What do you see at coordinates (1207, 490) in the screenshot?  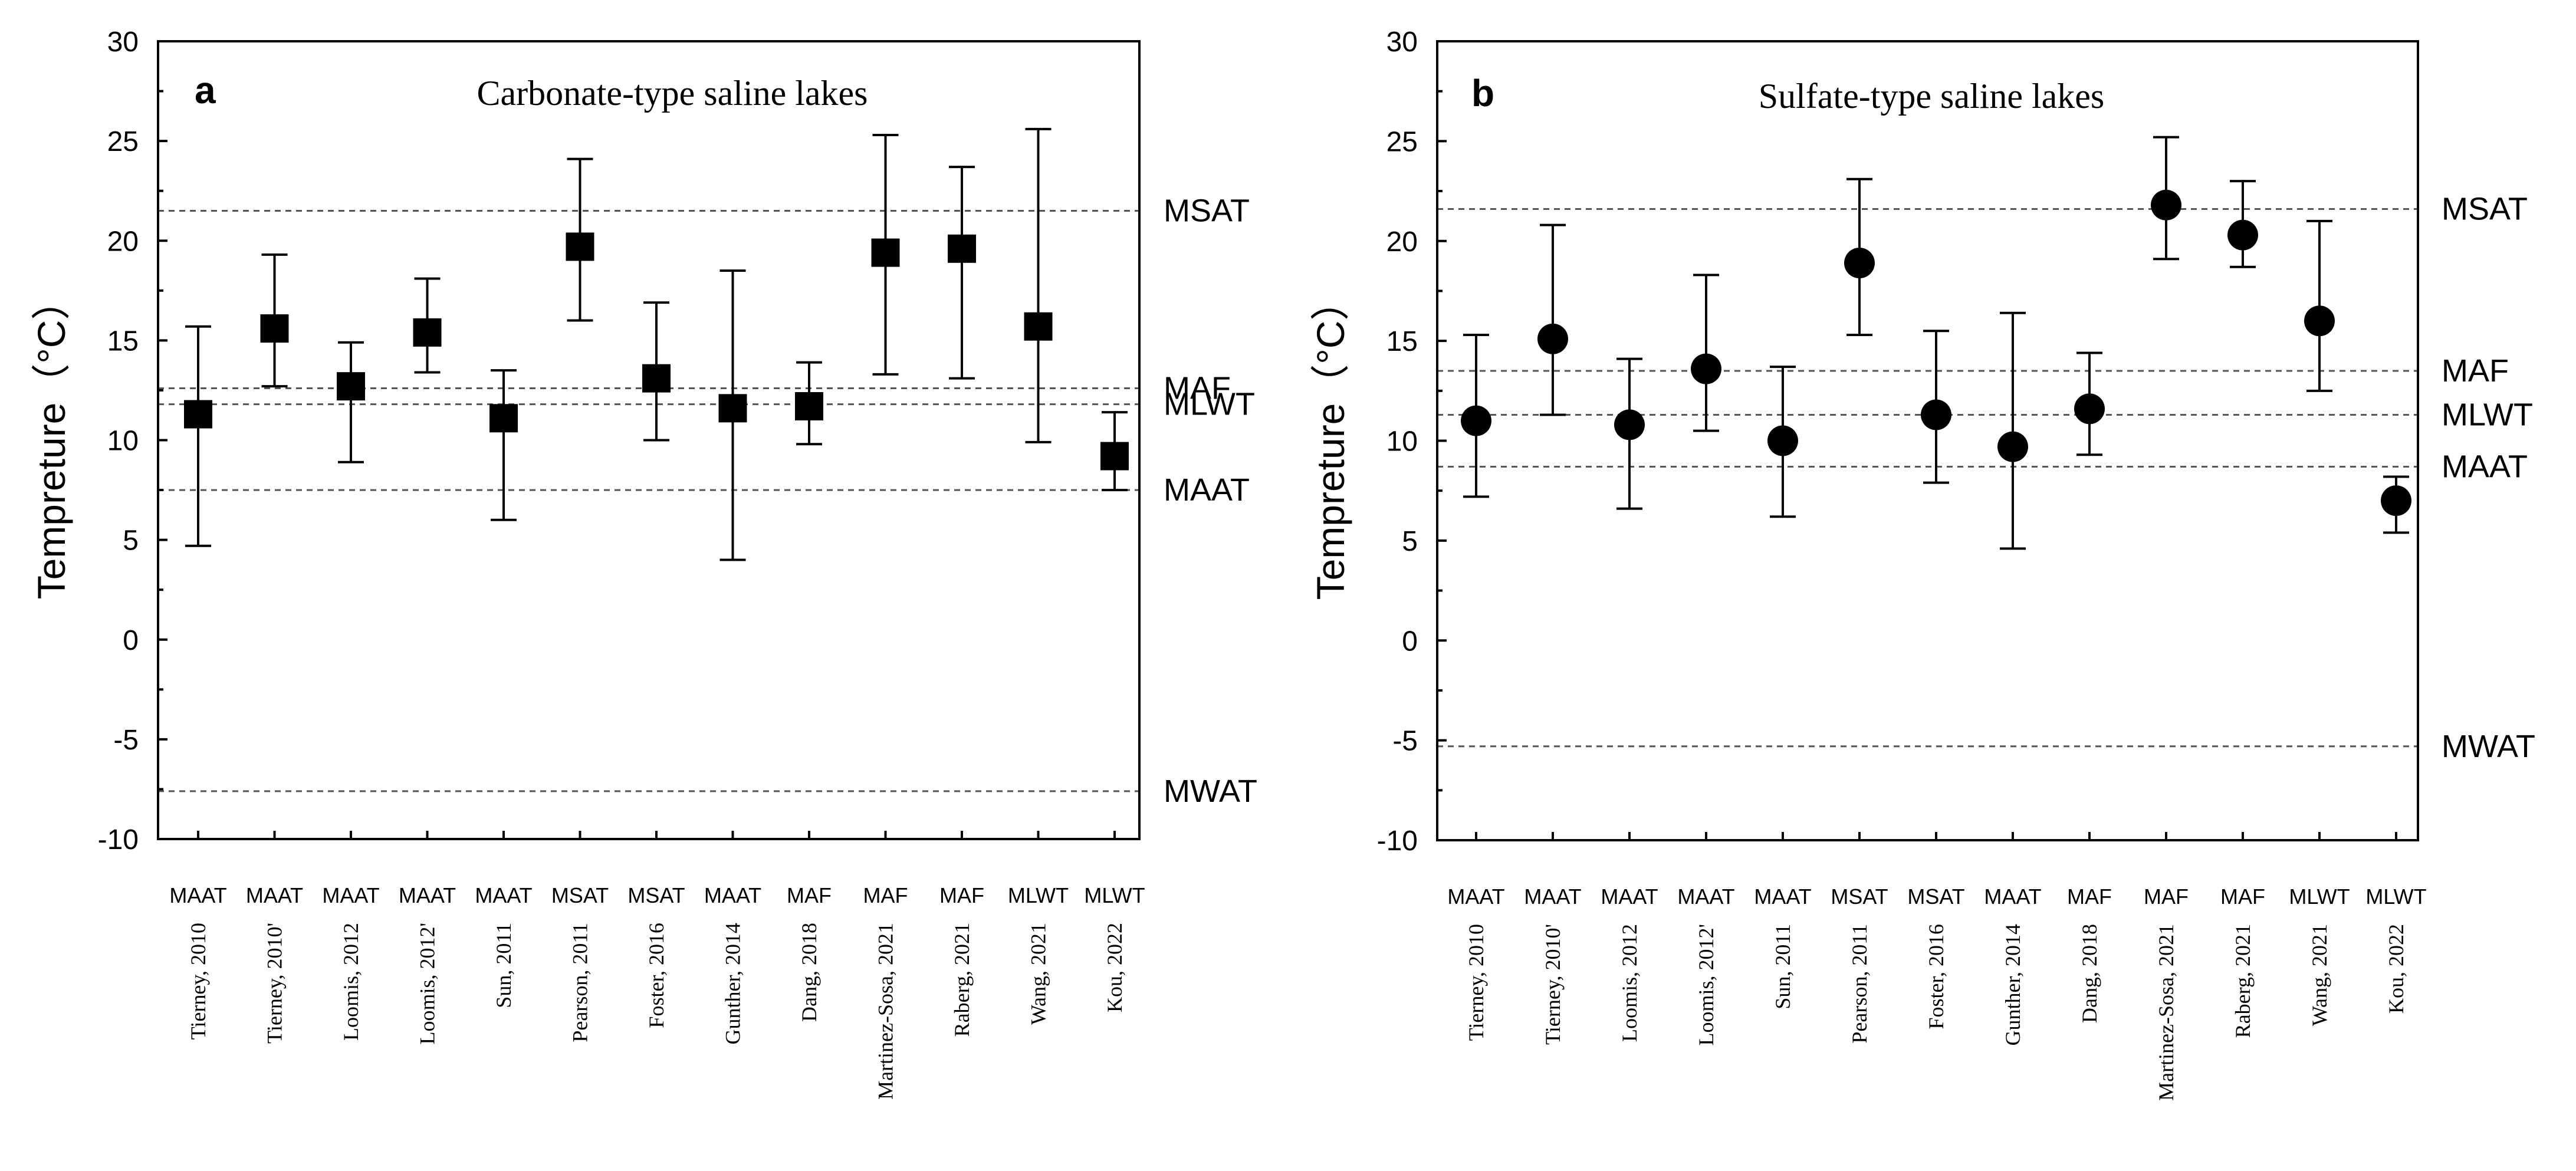 I see `reference-label-maat: MAAT` at bounding box center [1207, 490].